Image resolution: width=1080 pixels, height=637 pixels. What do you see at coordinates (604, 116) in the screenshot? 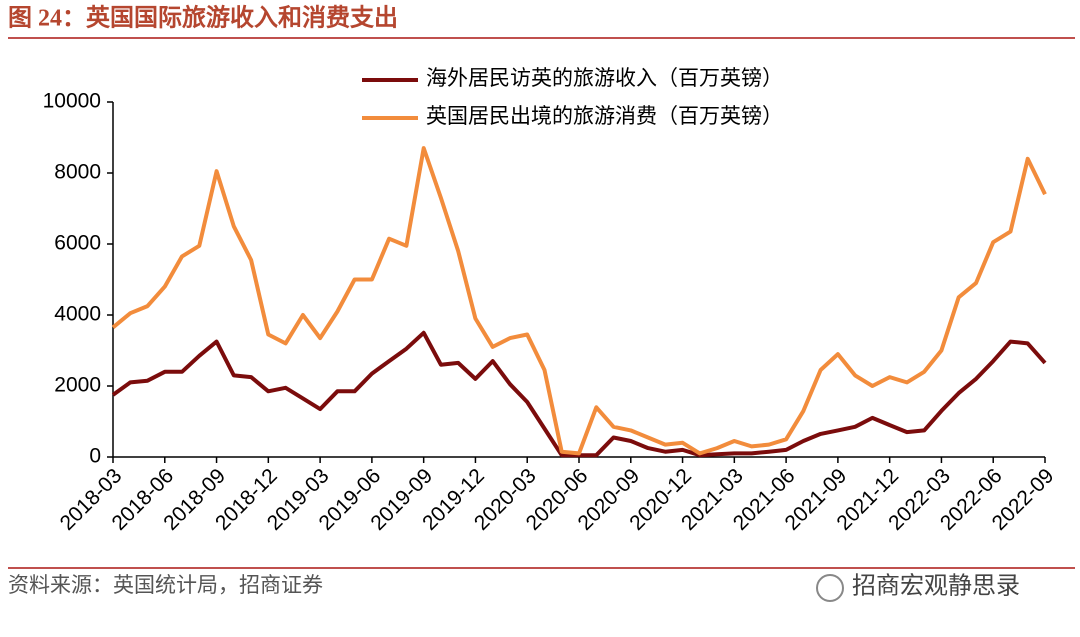
I see `legend-label: 英国居民出境的旅游消费（百万英镑）` at bounding box center [604, 116].